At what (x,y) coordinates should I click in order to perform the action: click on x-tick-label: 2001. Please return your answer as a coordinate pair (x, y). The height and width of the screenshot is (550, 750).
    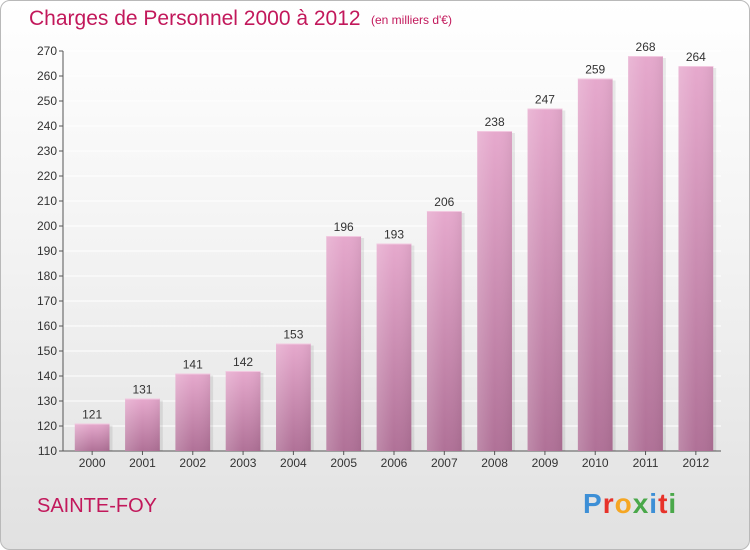
    Looking at the image, I should click on (142, 463).